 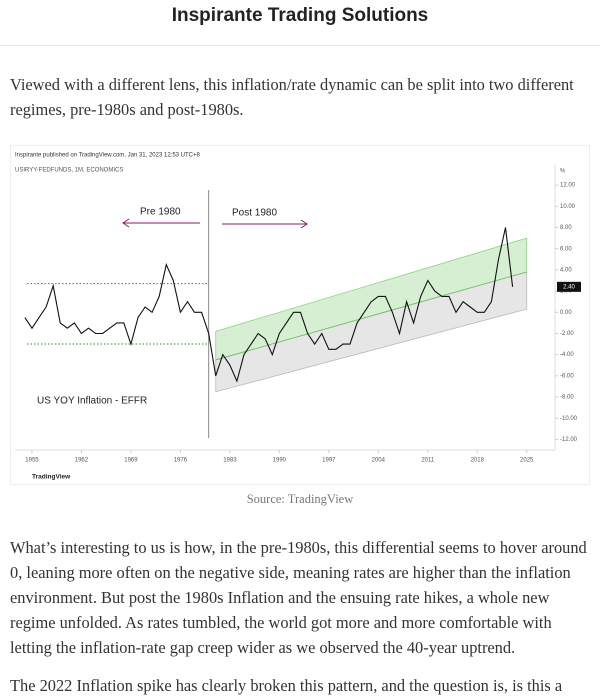 What do you see at coordinates (569, 419) in the screenshot?
I see `y-tick-label: -10.00` at bounding box center [569, 419].